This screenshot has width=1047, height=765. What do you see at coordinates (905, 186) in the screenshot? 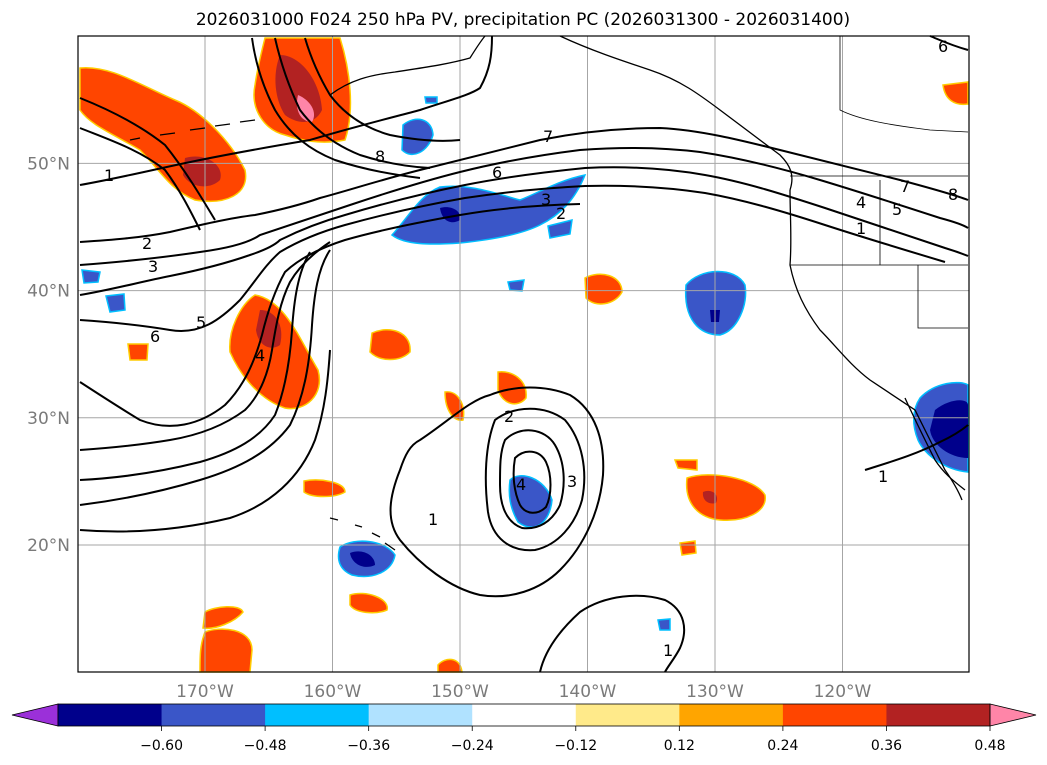
I see `pv-label: 7` at bounding box center [905, 186].